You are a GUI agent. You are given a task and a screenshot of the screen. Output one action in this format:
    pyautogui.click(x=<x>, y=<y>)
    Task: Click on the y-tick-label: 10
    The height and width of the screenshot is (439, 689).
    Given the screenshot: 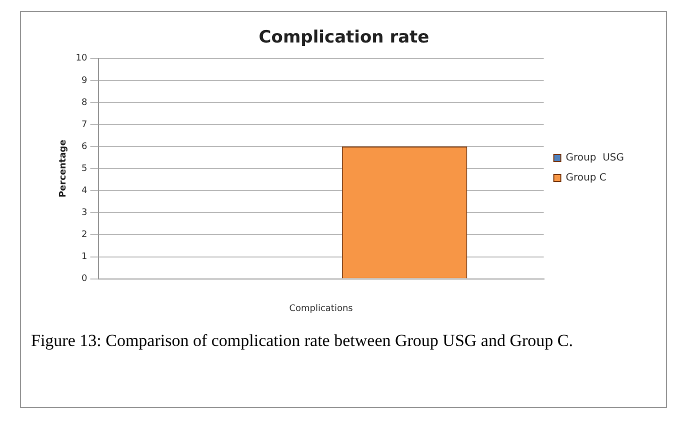 What is the action you would take?
    pyautogui.click(x=81, y=59)
    